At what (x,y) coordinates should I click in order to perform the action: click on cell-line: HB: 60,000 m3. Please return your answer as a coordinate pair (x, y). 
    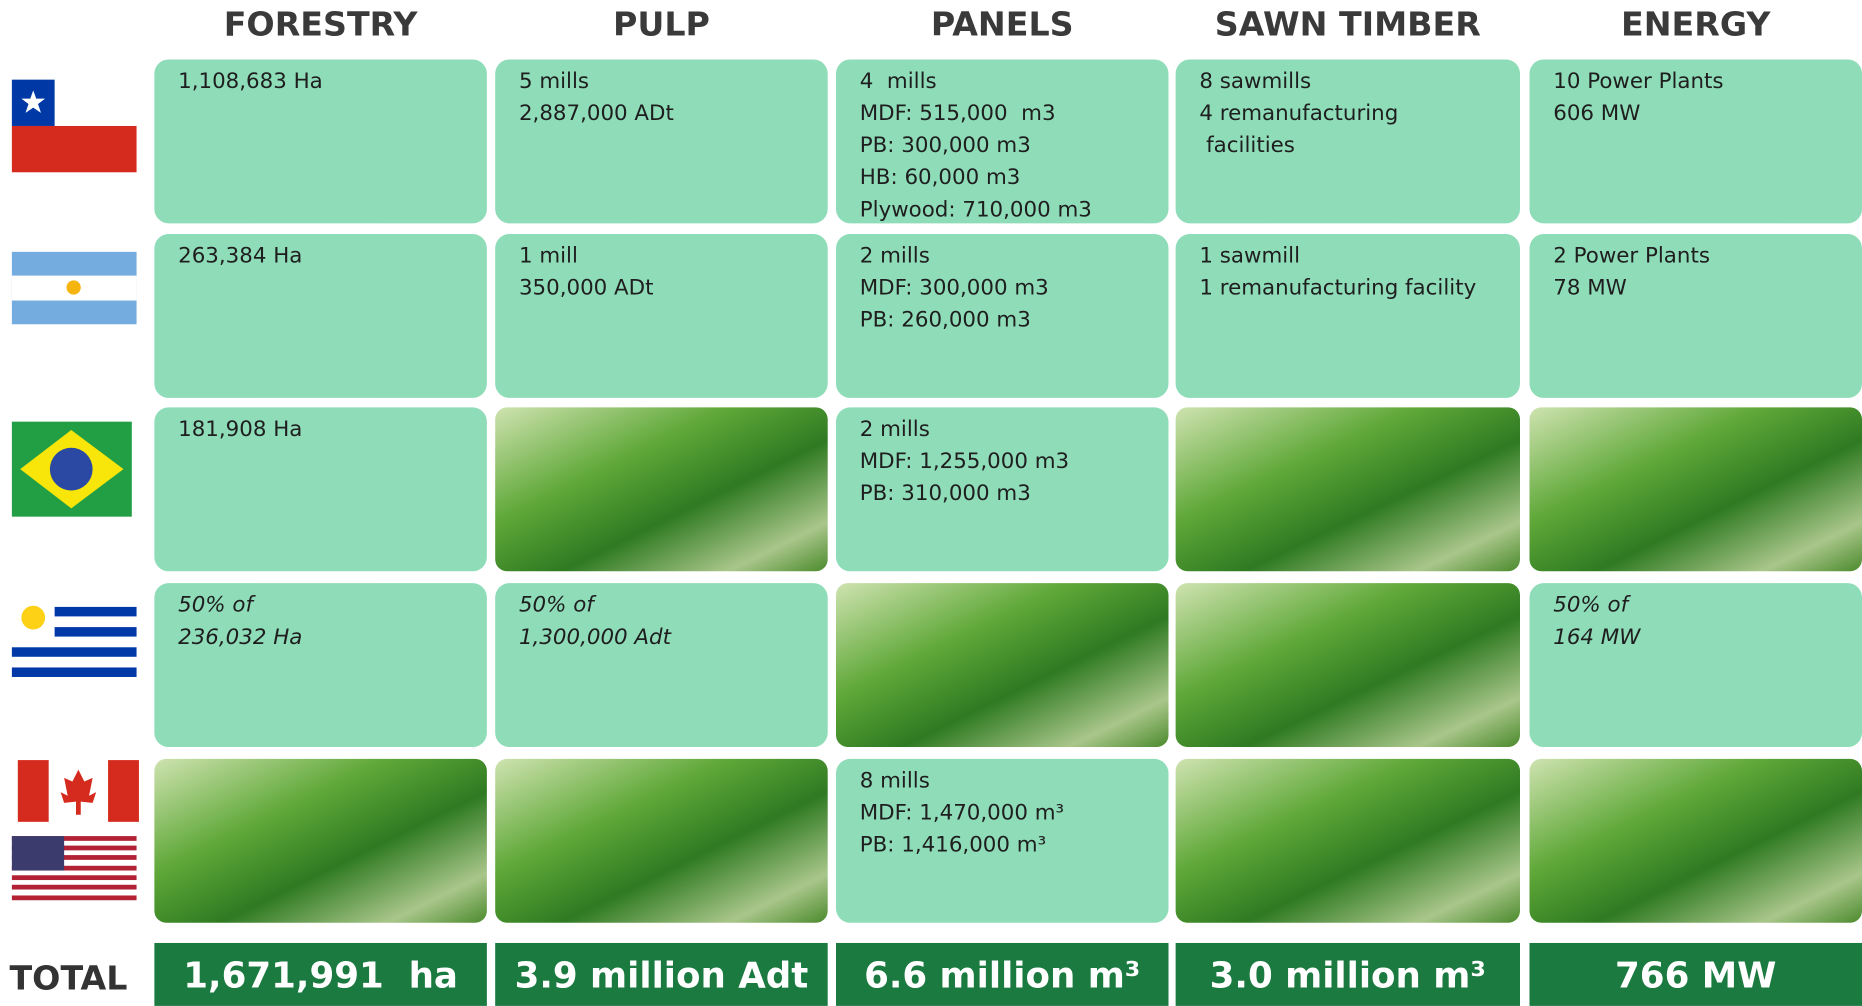
    Looking at the image, I should click on (940, 177).